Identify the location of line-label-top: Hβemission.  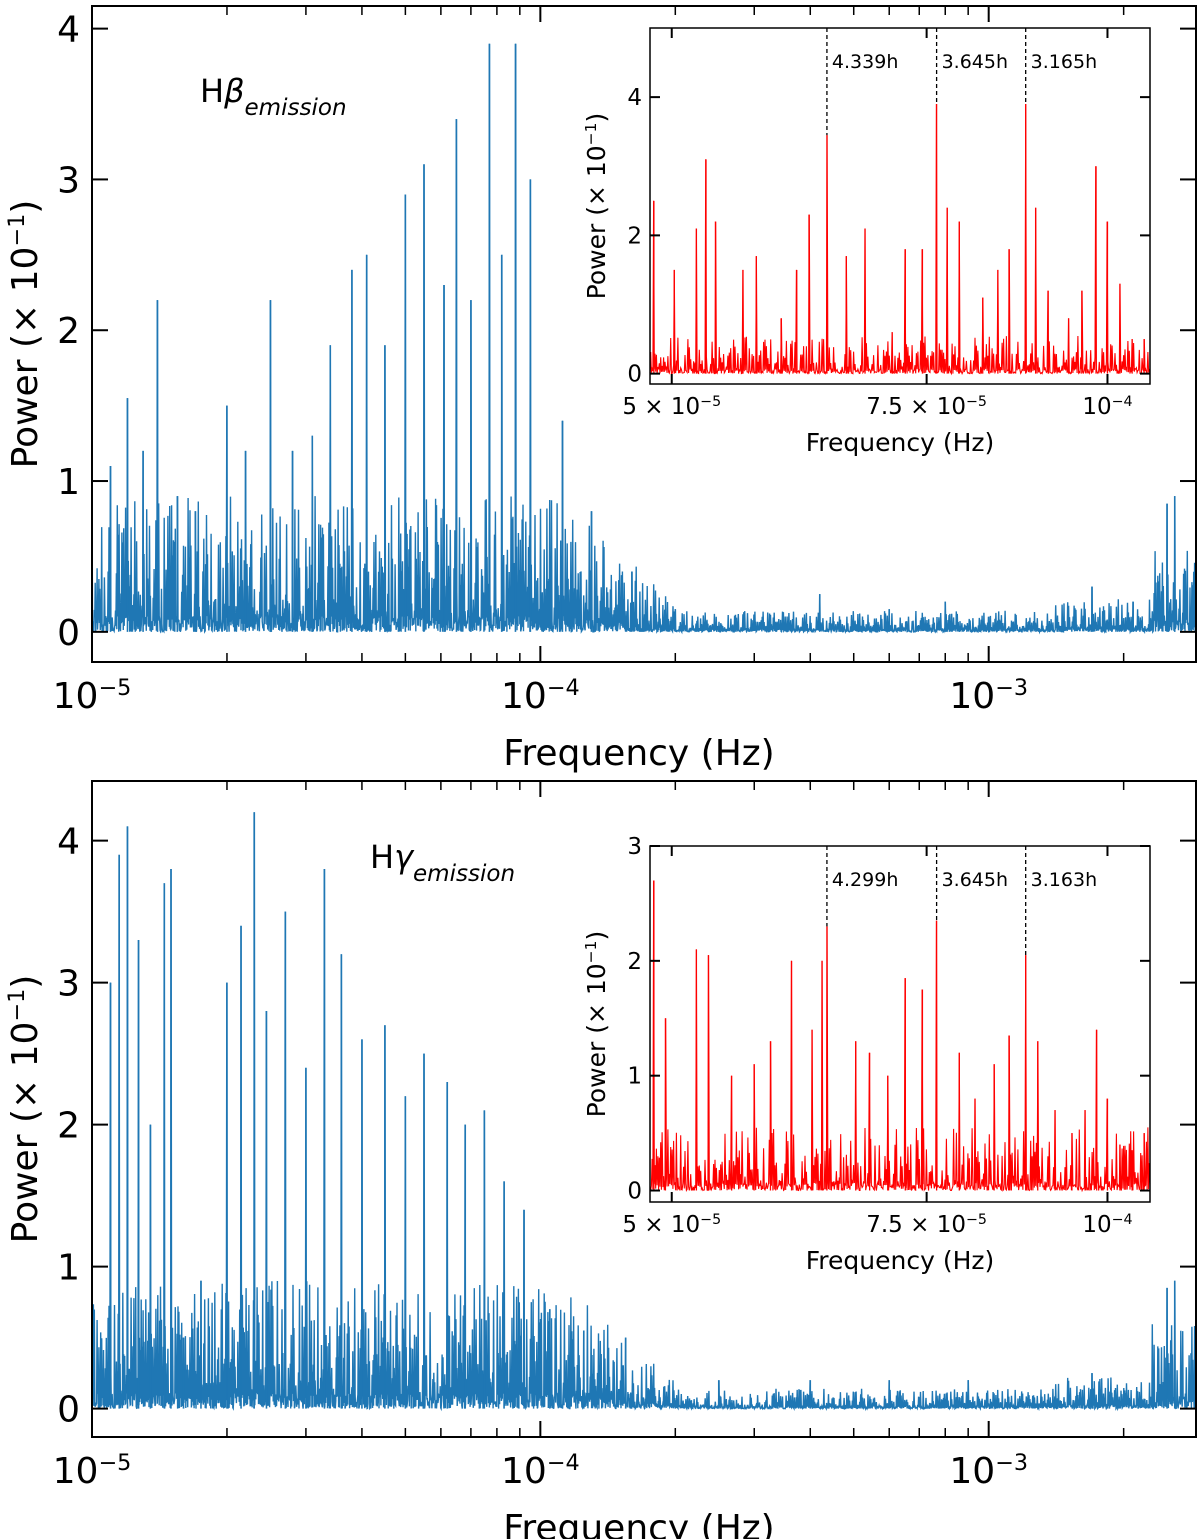
(273, 96).